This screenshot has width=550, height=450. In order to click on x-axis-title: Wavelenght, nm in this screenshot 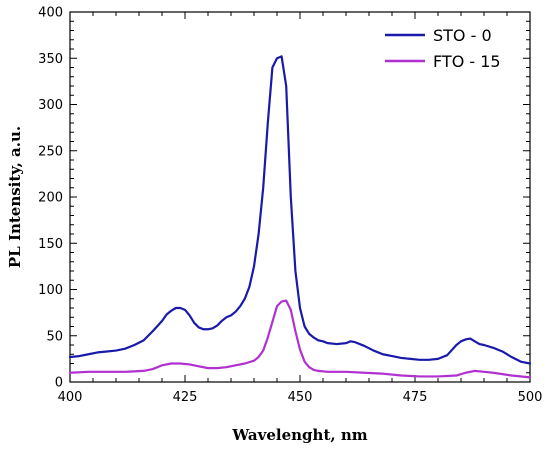, I will do `click(299, 435)`.